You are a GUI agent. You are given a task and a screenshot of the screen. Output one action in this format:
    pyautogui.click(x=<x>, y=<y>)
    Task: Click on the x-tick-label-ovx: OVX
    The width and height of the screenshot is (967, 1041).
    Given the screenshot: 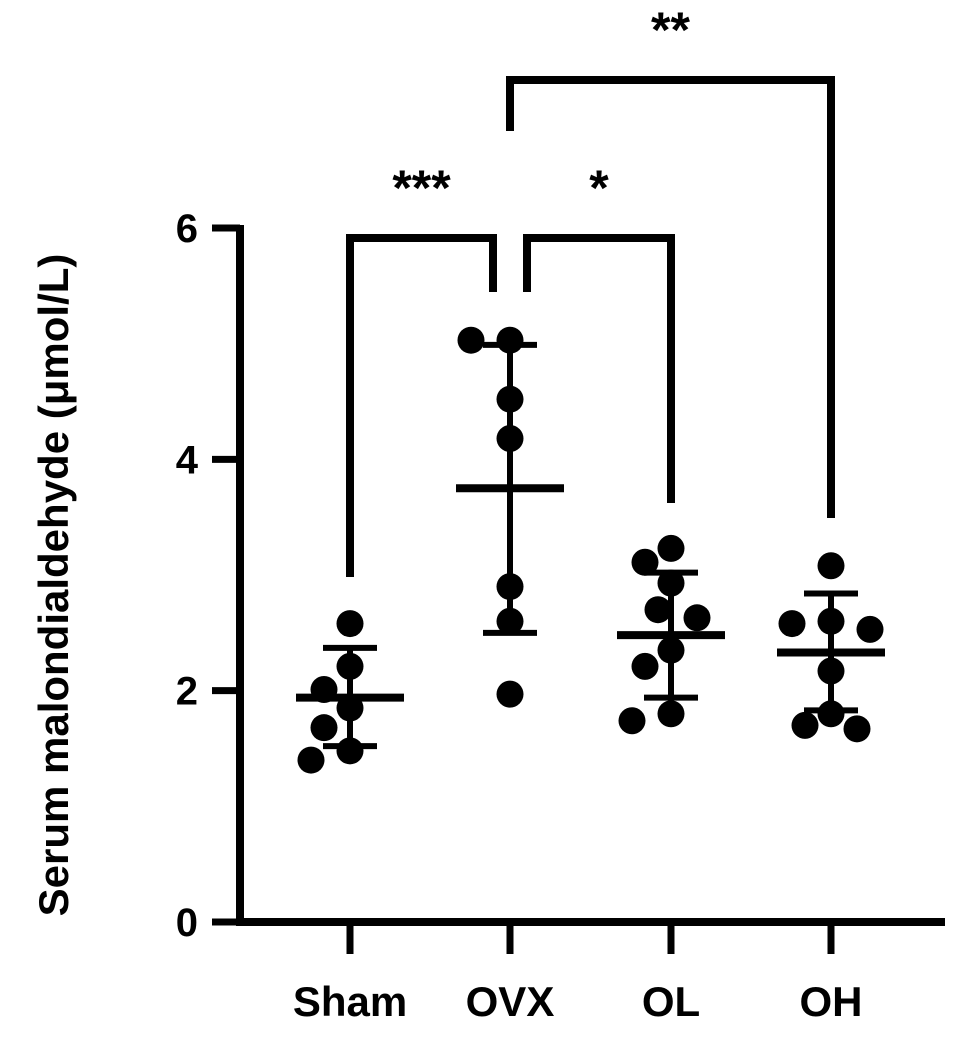 What is the action you would take?
    pyautogui.click(x=510, y=1001)
    